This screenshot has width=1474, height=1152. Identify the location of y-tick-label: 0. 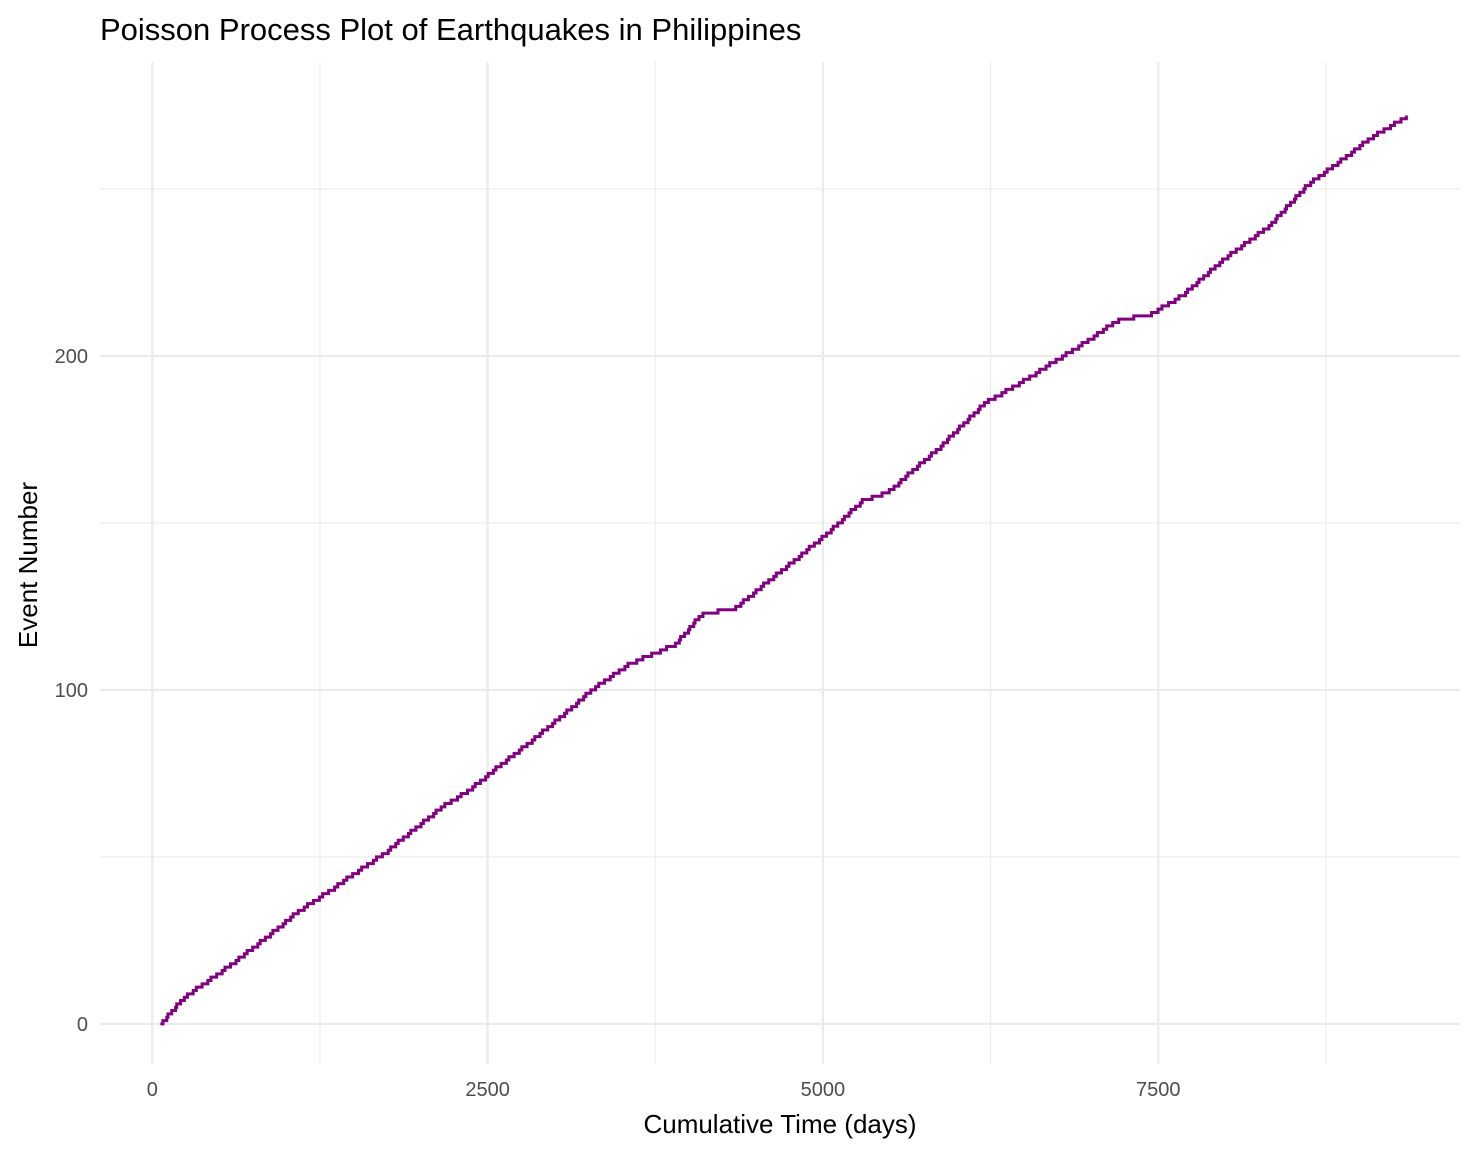
(82, 1025).